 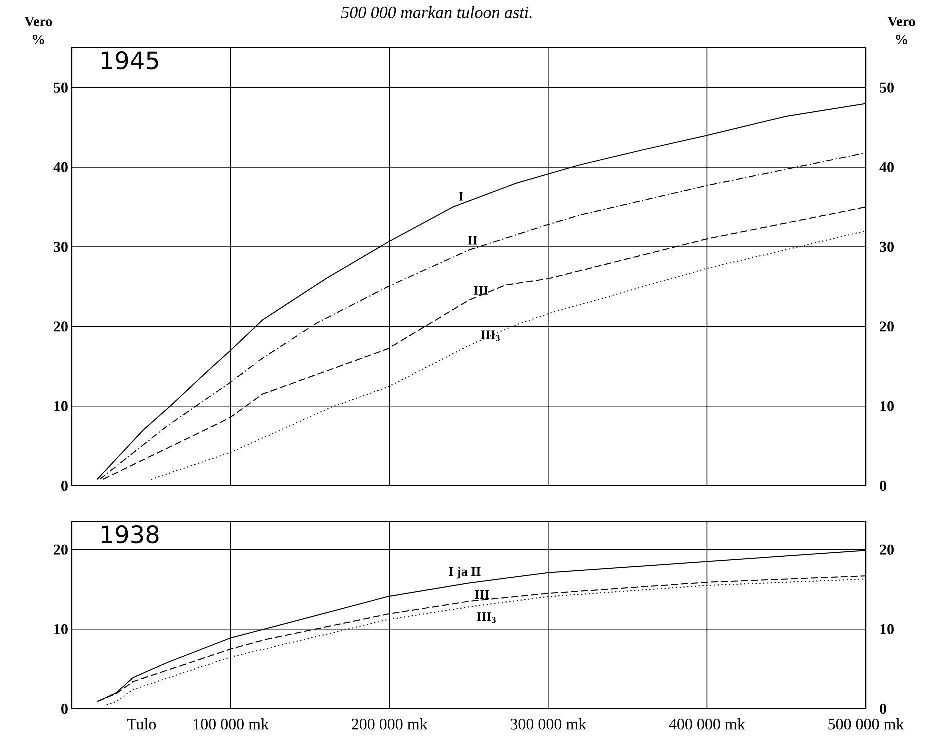 I want to click on x-tick-label: 100 000 mk, so click(x=232, y=724).